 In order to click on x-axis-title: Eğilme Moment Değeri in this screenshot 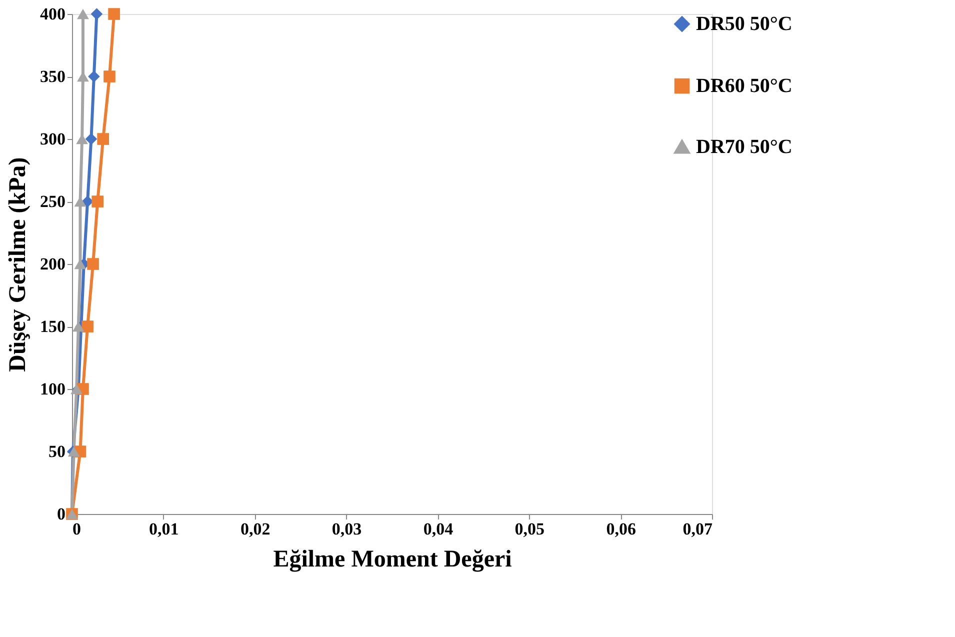, I will do `click(392, 559)`.